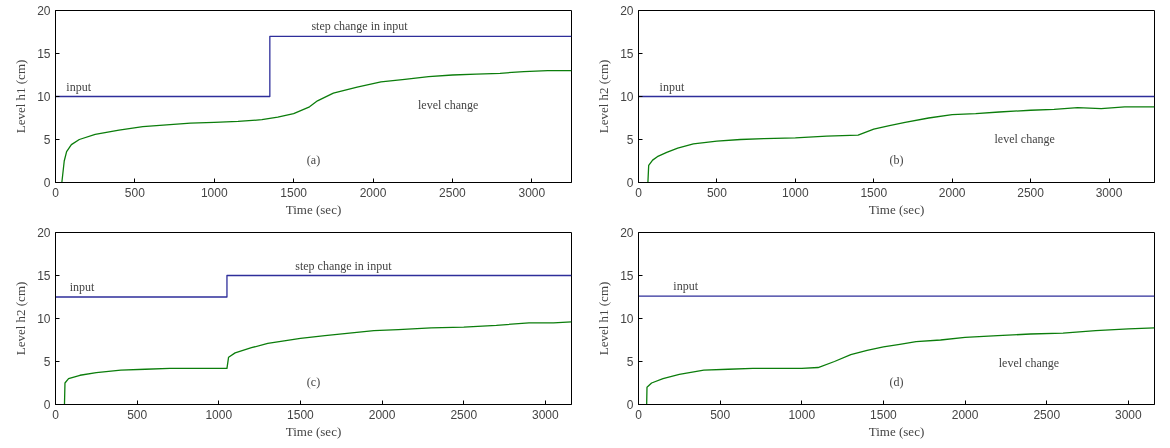 The width and height of the screenshot is (1170, 448). I want to click on annotation: (d), so click(896, 382).